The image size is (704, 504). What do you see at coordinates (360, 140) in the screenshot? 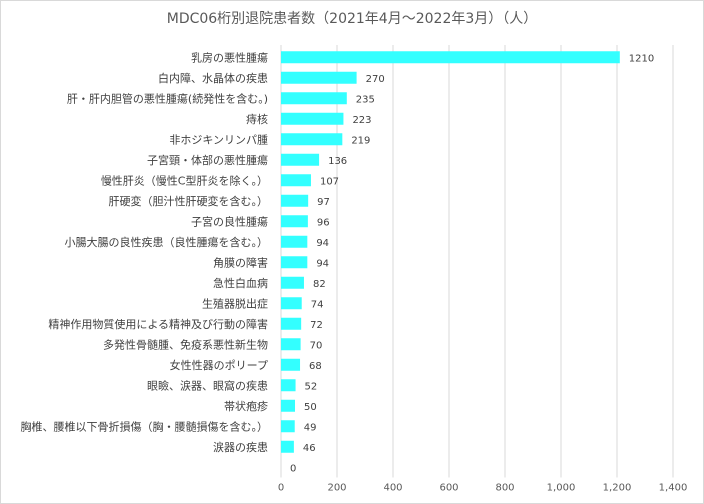
I see `value-label: 219` at bounding box center [360, 140].